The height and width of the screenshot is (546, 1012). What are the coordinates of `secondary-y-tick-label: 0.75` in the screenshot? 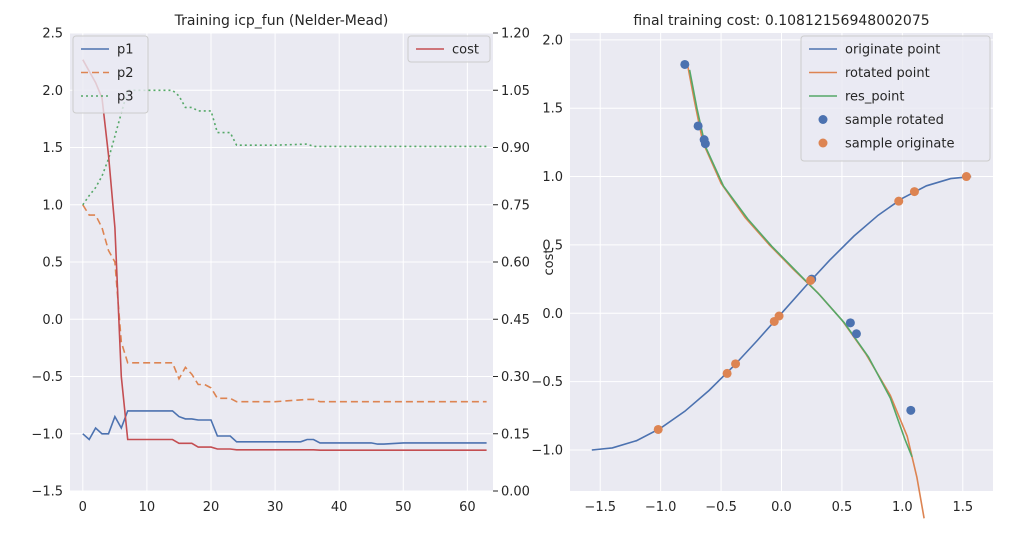 It's located at (515, 205).